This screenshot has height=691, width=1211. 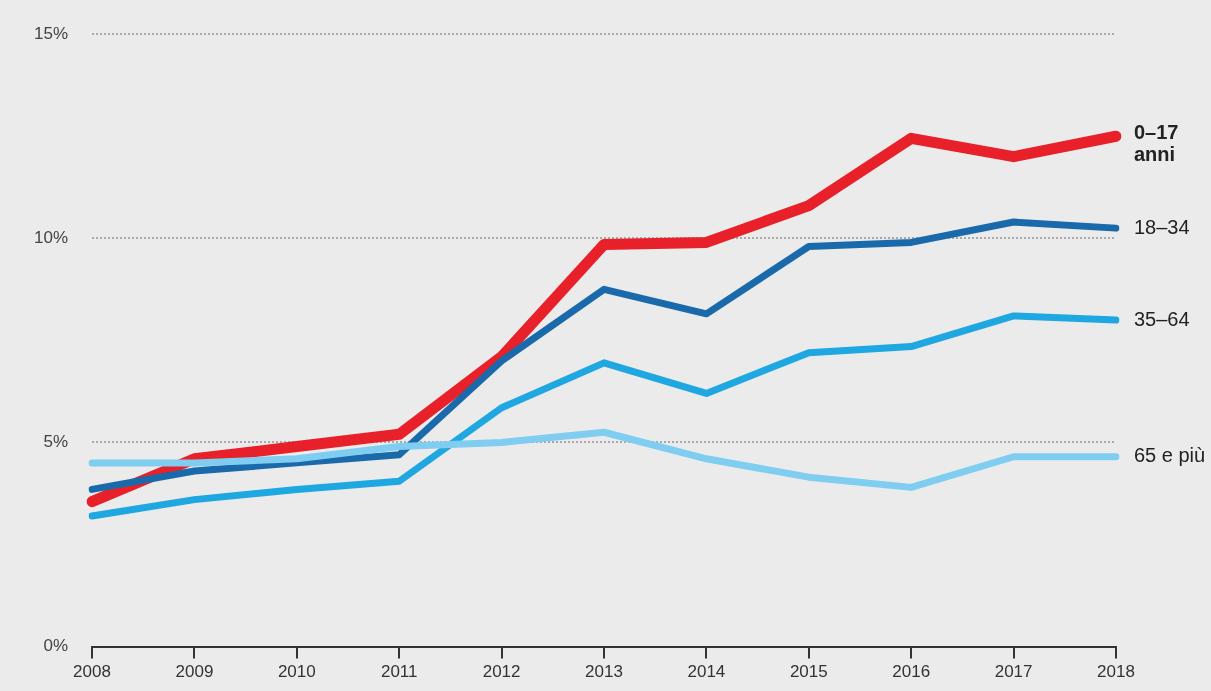 I want to click on x-tick-label: 2012, so click(x=501, y=672).